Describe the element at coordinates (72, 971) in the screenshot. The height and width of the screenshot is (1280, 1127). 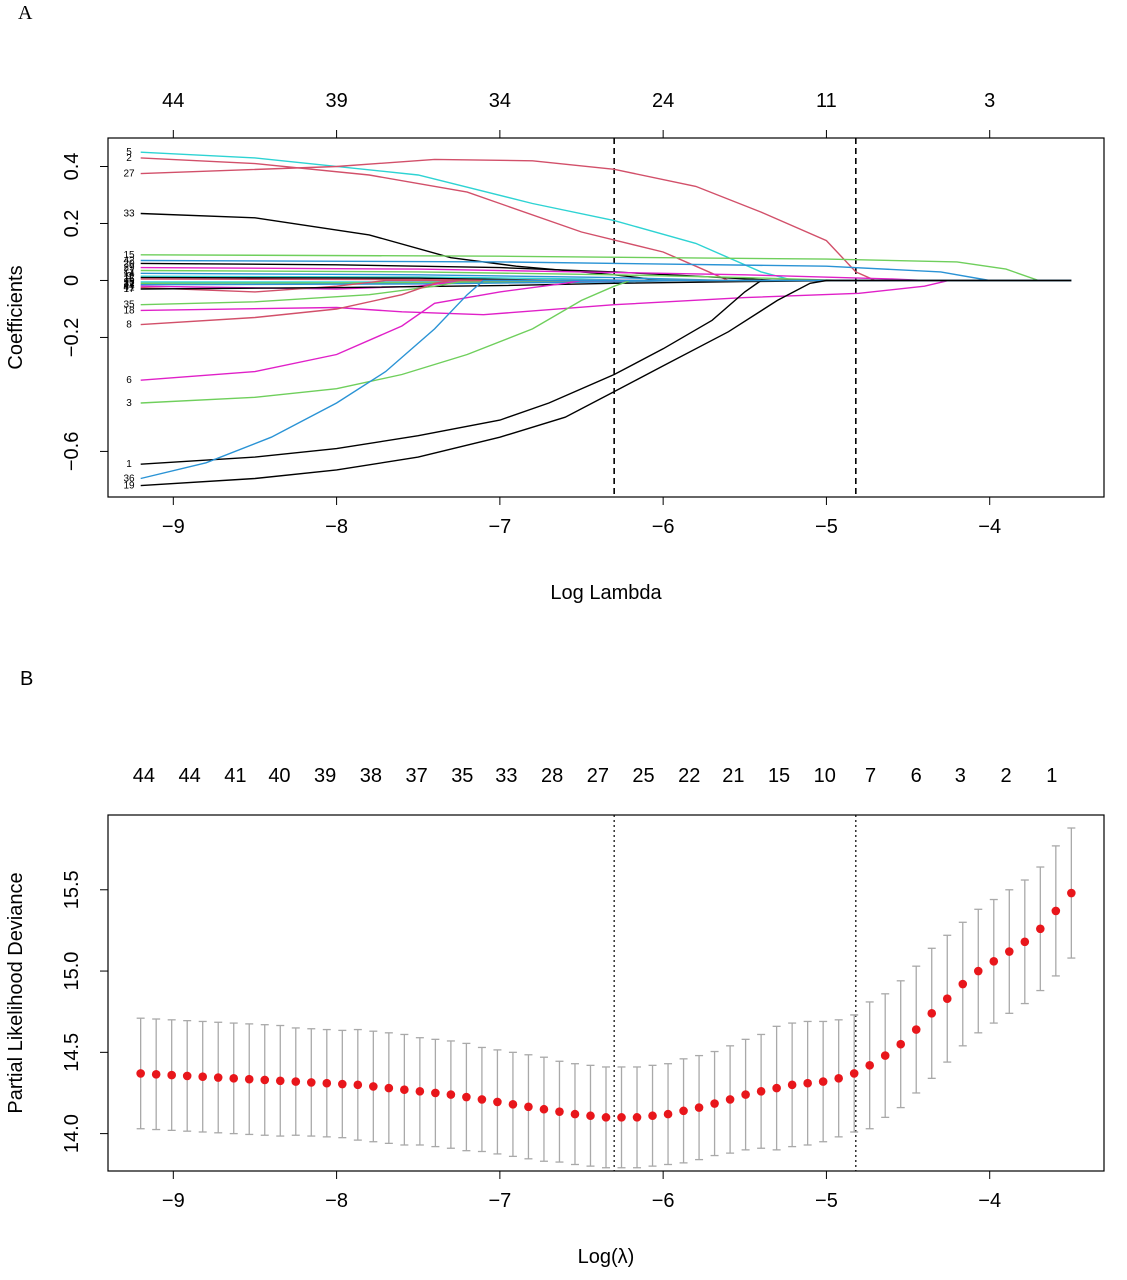
I see `y-tick-label: 15.0` at that location.